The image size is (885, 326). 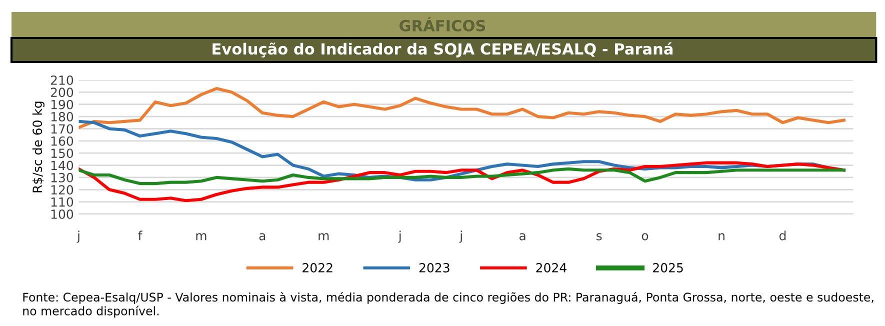 I want to click on y-tick-label: 120, so click(x=62, y=190).